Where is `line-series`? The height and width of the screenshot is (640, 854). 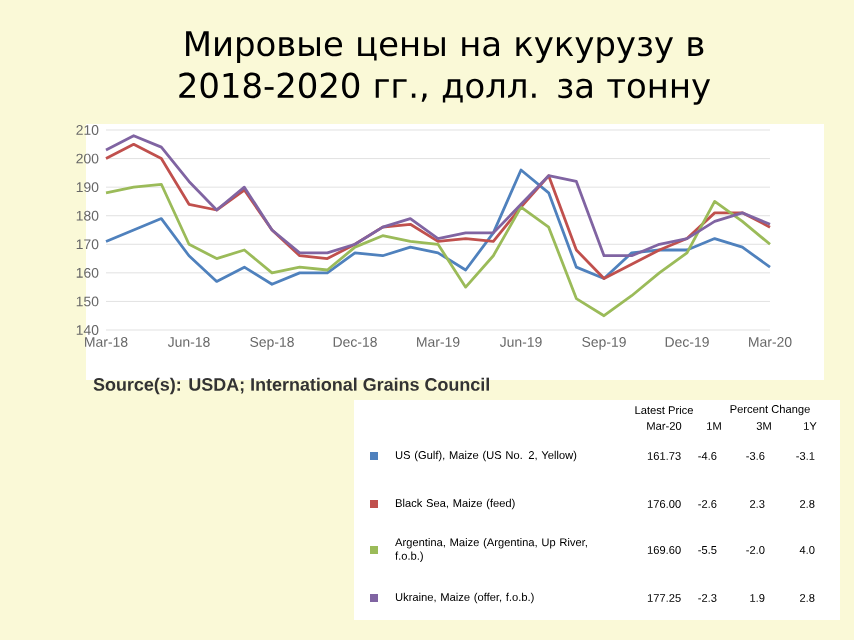 line-series is located at coordinates (438, 227).